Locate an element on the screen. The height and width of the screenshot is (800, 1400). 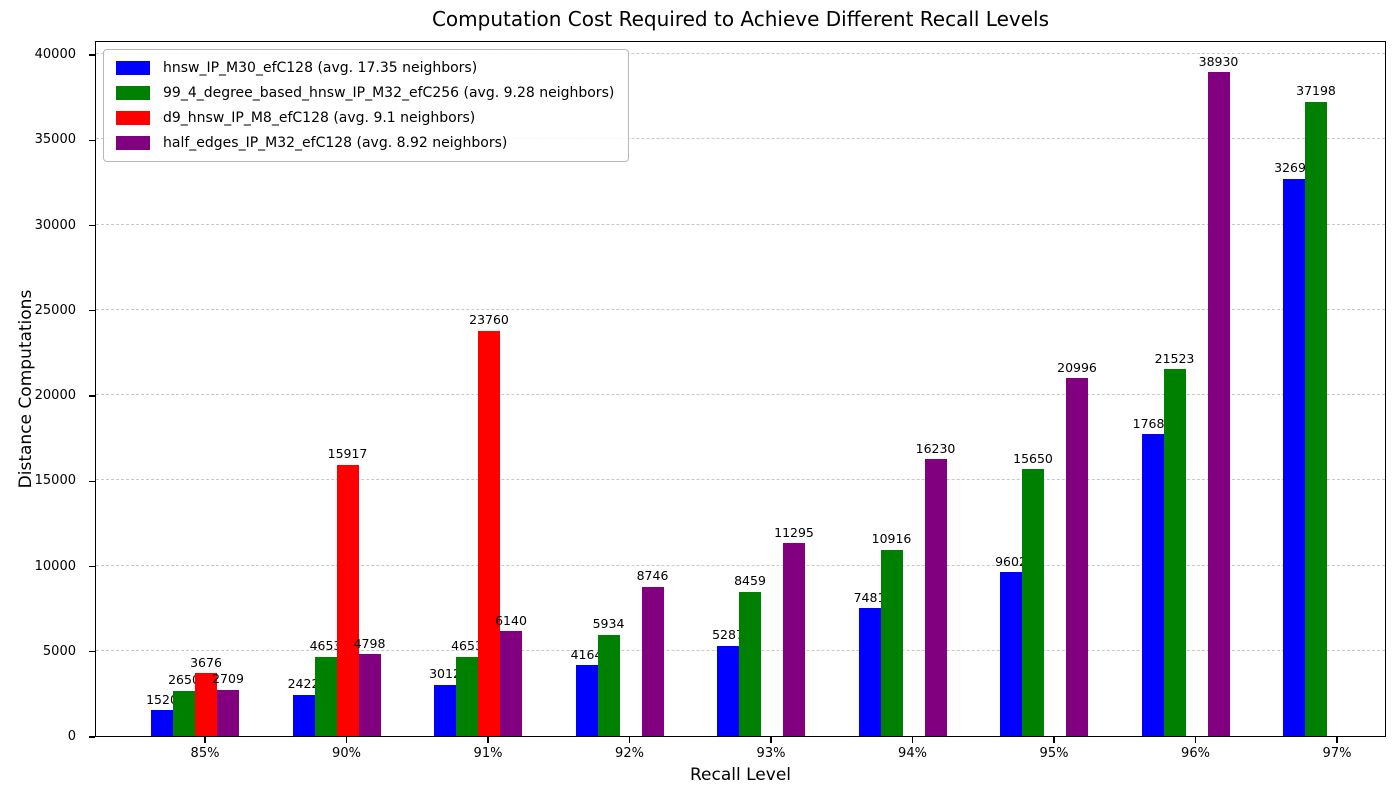
x-axis-ticks: 85% 90% 91% 92% 93% 94% 95% 96% 97% is located at coordinates (740, 752).